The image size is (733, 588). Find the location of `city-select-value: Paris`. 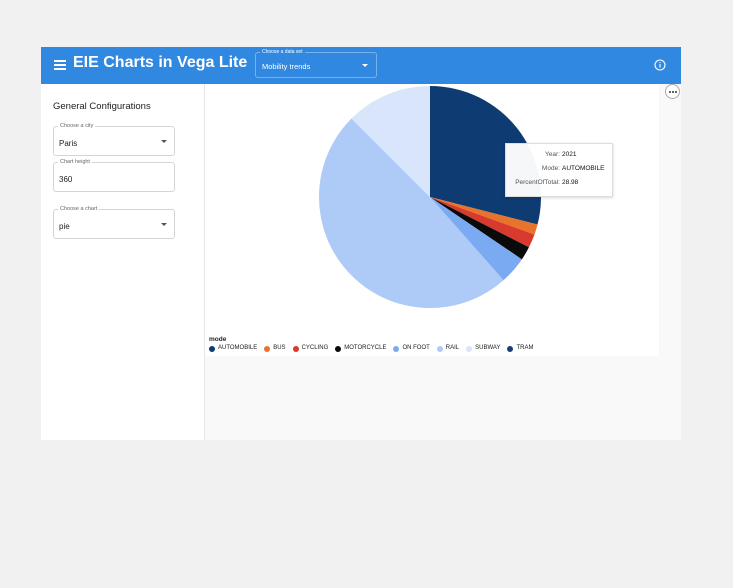

city-select-value: Paris is located at coordinates (68, 143).